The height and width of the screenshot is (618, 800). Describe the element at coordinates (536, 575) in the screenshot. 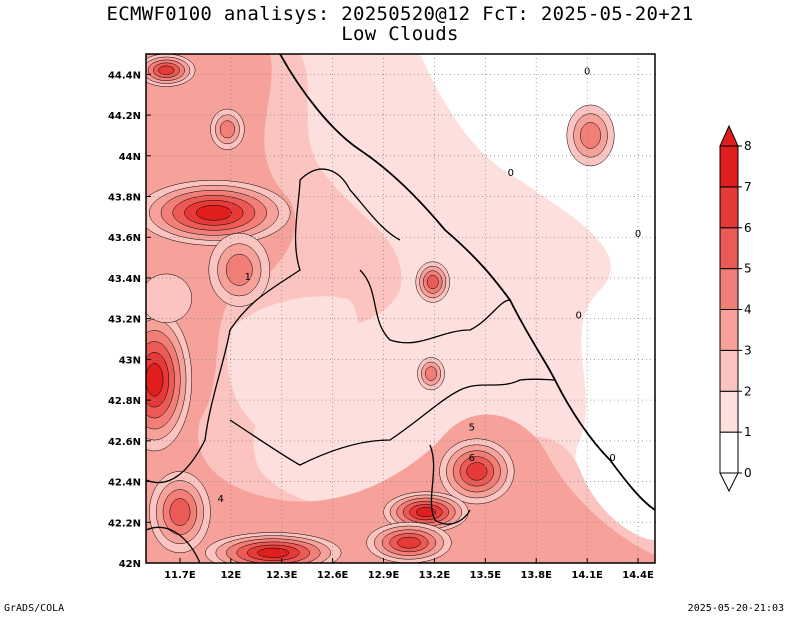

I see `x-tick-label: 13.8E` at that location.